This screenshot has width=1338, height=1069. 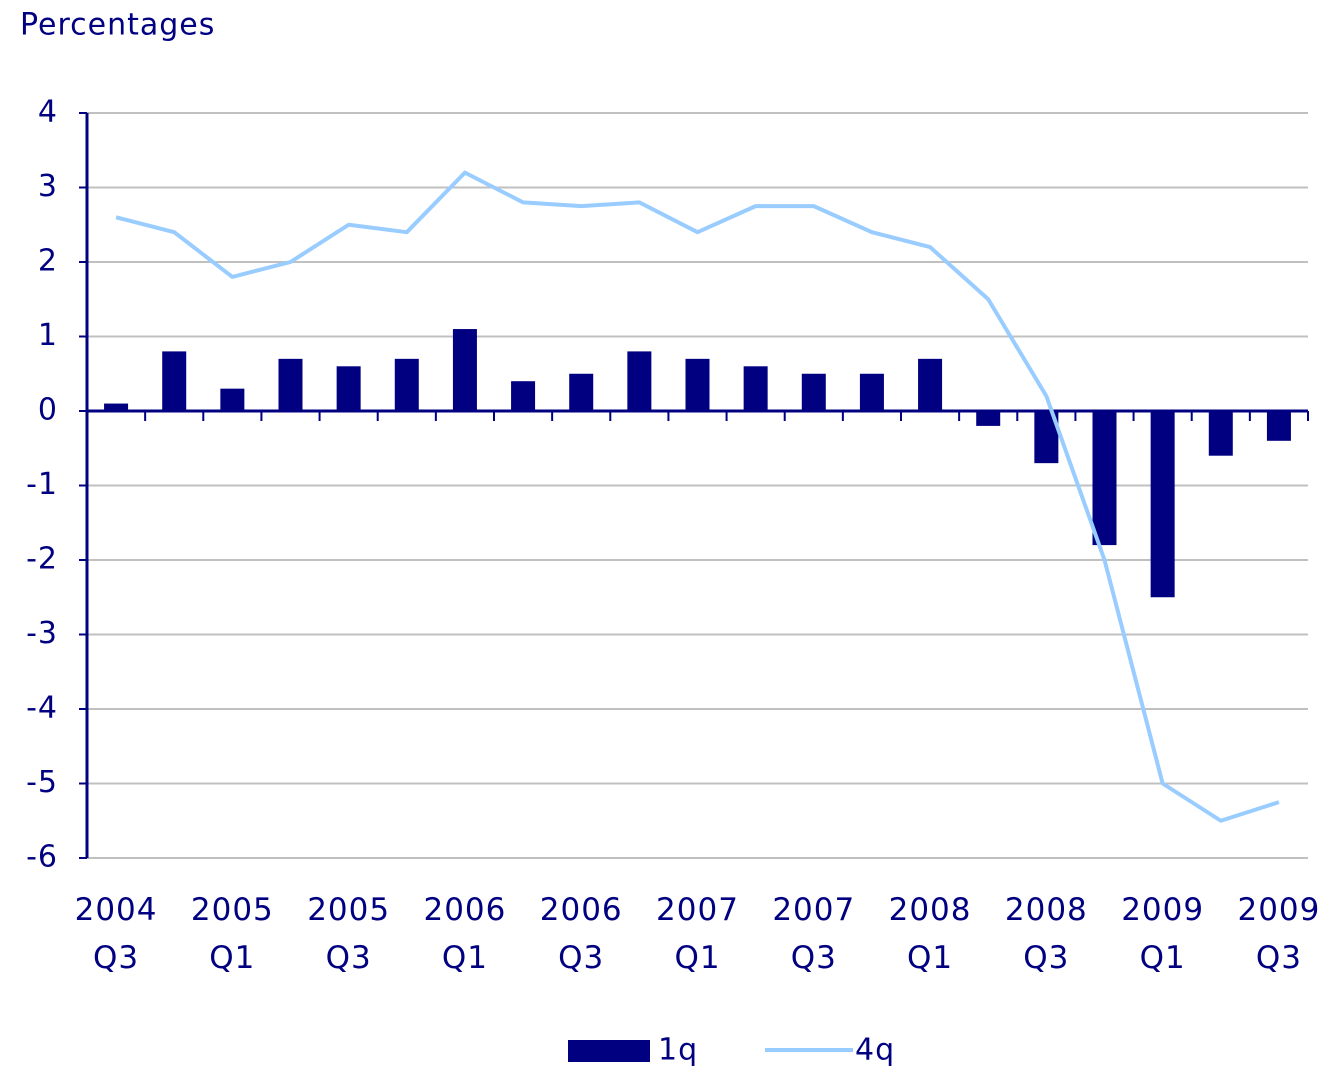 I want to click on x-tick-label: 2005 Q1, so click(x=232, y=934).